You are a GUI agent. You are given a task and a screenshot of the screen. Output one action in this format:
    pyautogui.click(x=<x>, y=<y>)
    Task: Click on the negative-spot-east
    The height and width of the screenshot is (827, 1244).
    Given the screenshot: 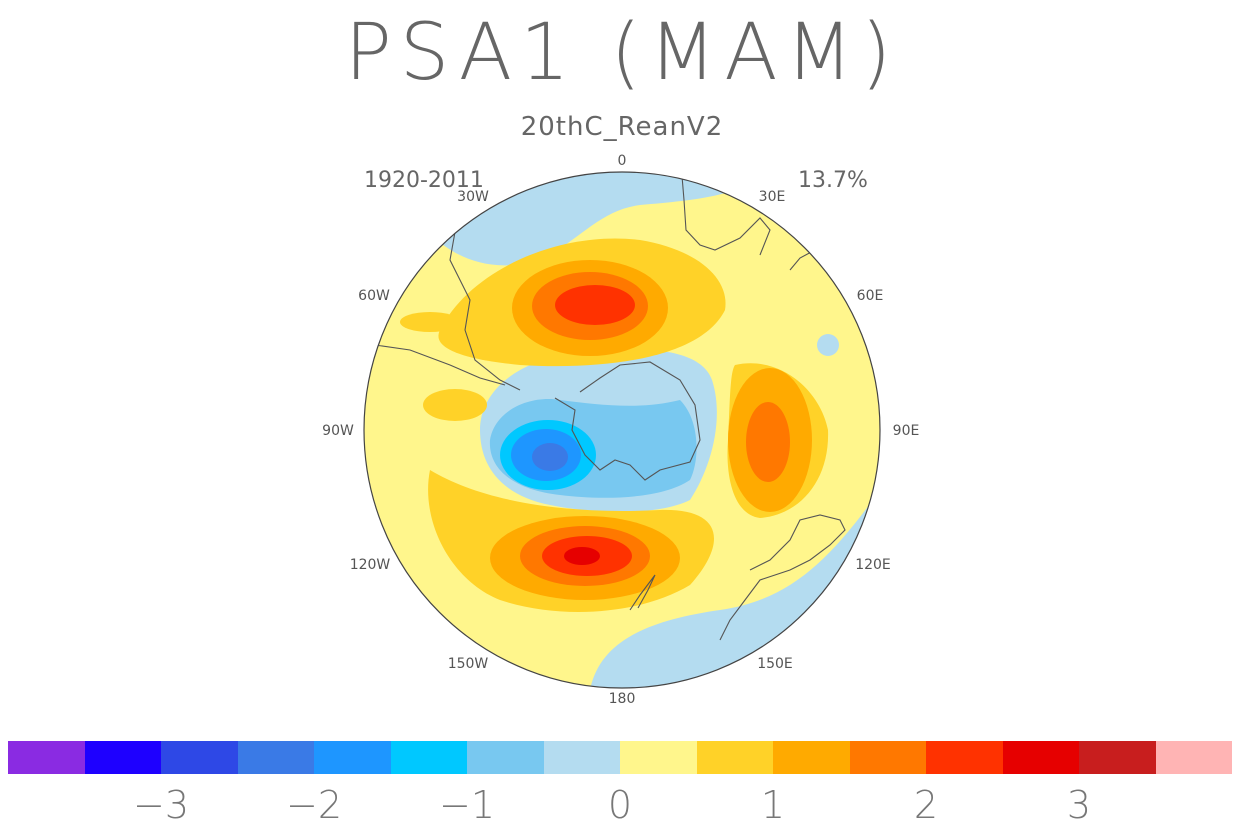 What is the action you would take?
    pyautogui.click(x=828, y=345)
    